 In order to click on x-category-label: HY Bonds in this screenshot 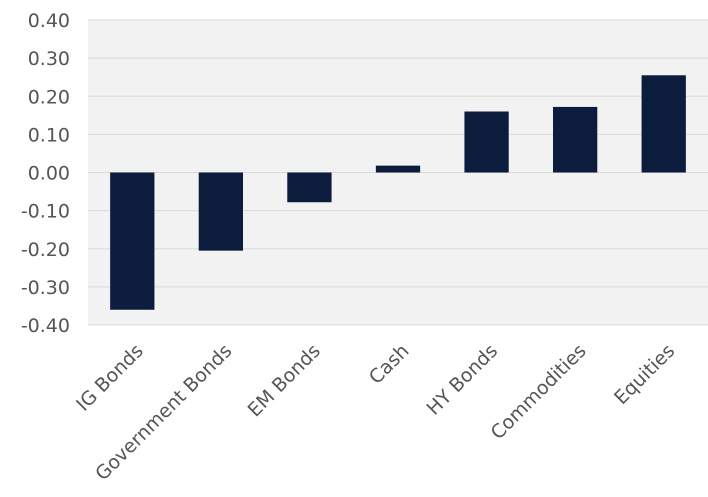, I will do `click(462, 380)`.